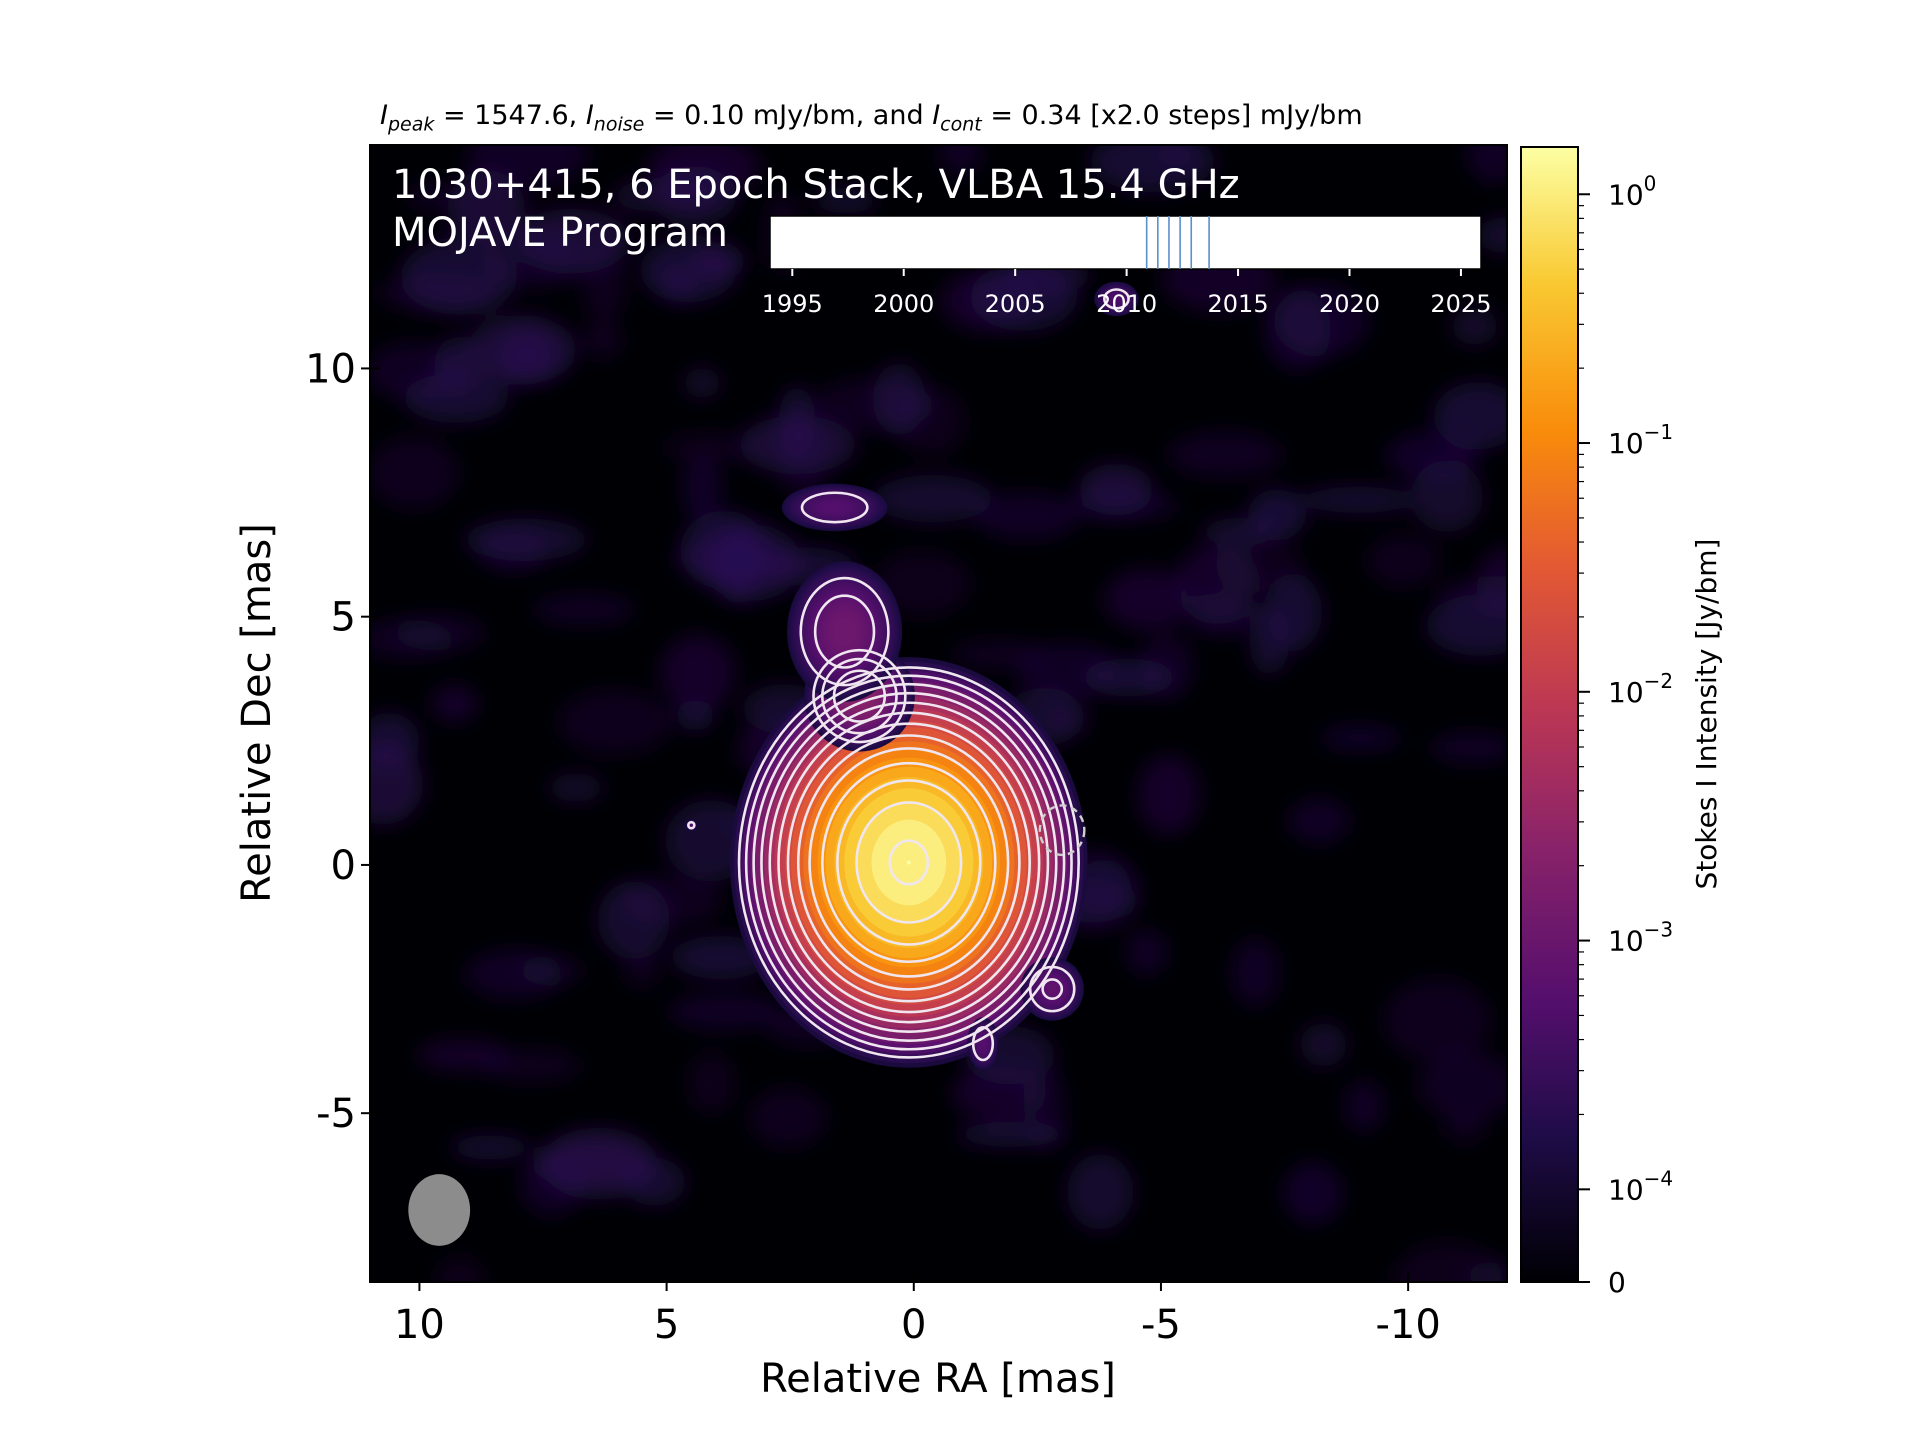 The height and width of the screenshot is (1440, 1920). Describe the element at coordinates (816, 185) in the screenshot. I see `map-title: 1030+415, 6 Epoch Stack, VLBA 15.4 GHz` at that location.